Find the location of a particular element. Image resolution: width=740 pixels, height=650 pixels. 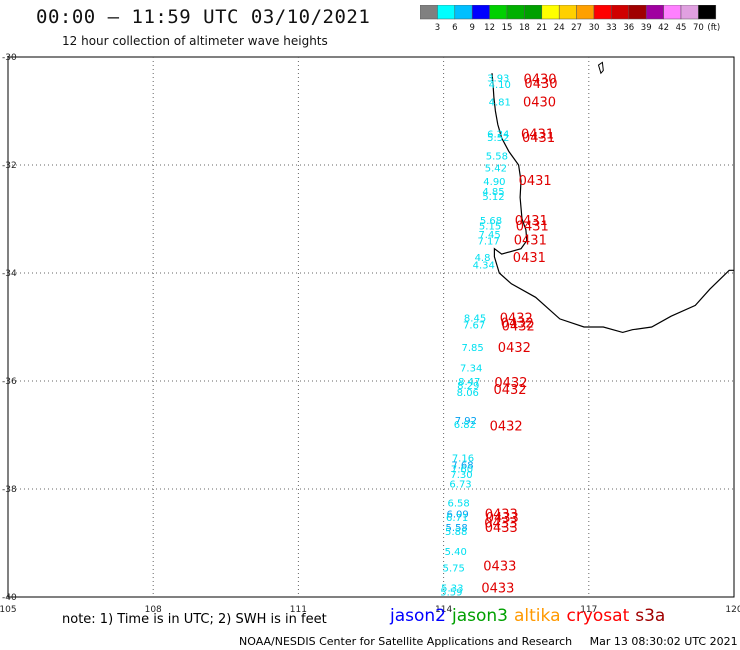

swh-value: 6.09 is located at coordinates (458, 514).